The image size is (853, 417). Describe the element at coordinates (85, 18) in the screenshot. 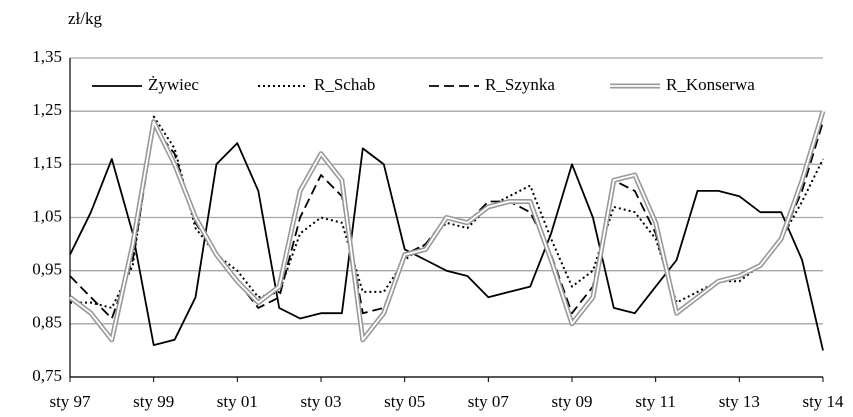

I see `y-unit: zł/kg` at that location.